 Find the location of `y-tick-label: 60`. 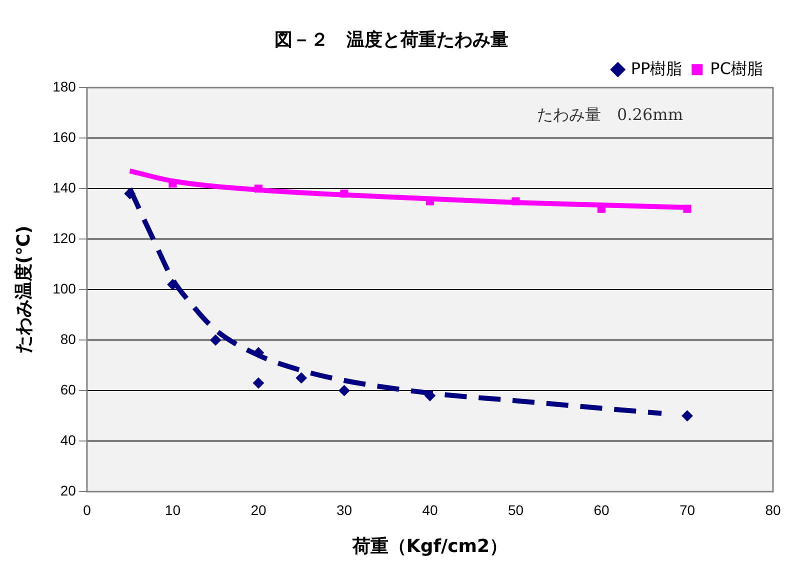

y-tick-label: 60 is located at coordinates (68, 389).